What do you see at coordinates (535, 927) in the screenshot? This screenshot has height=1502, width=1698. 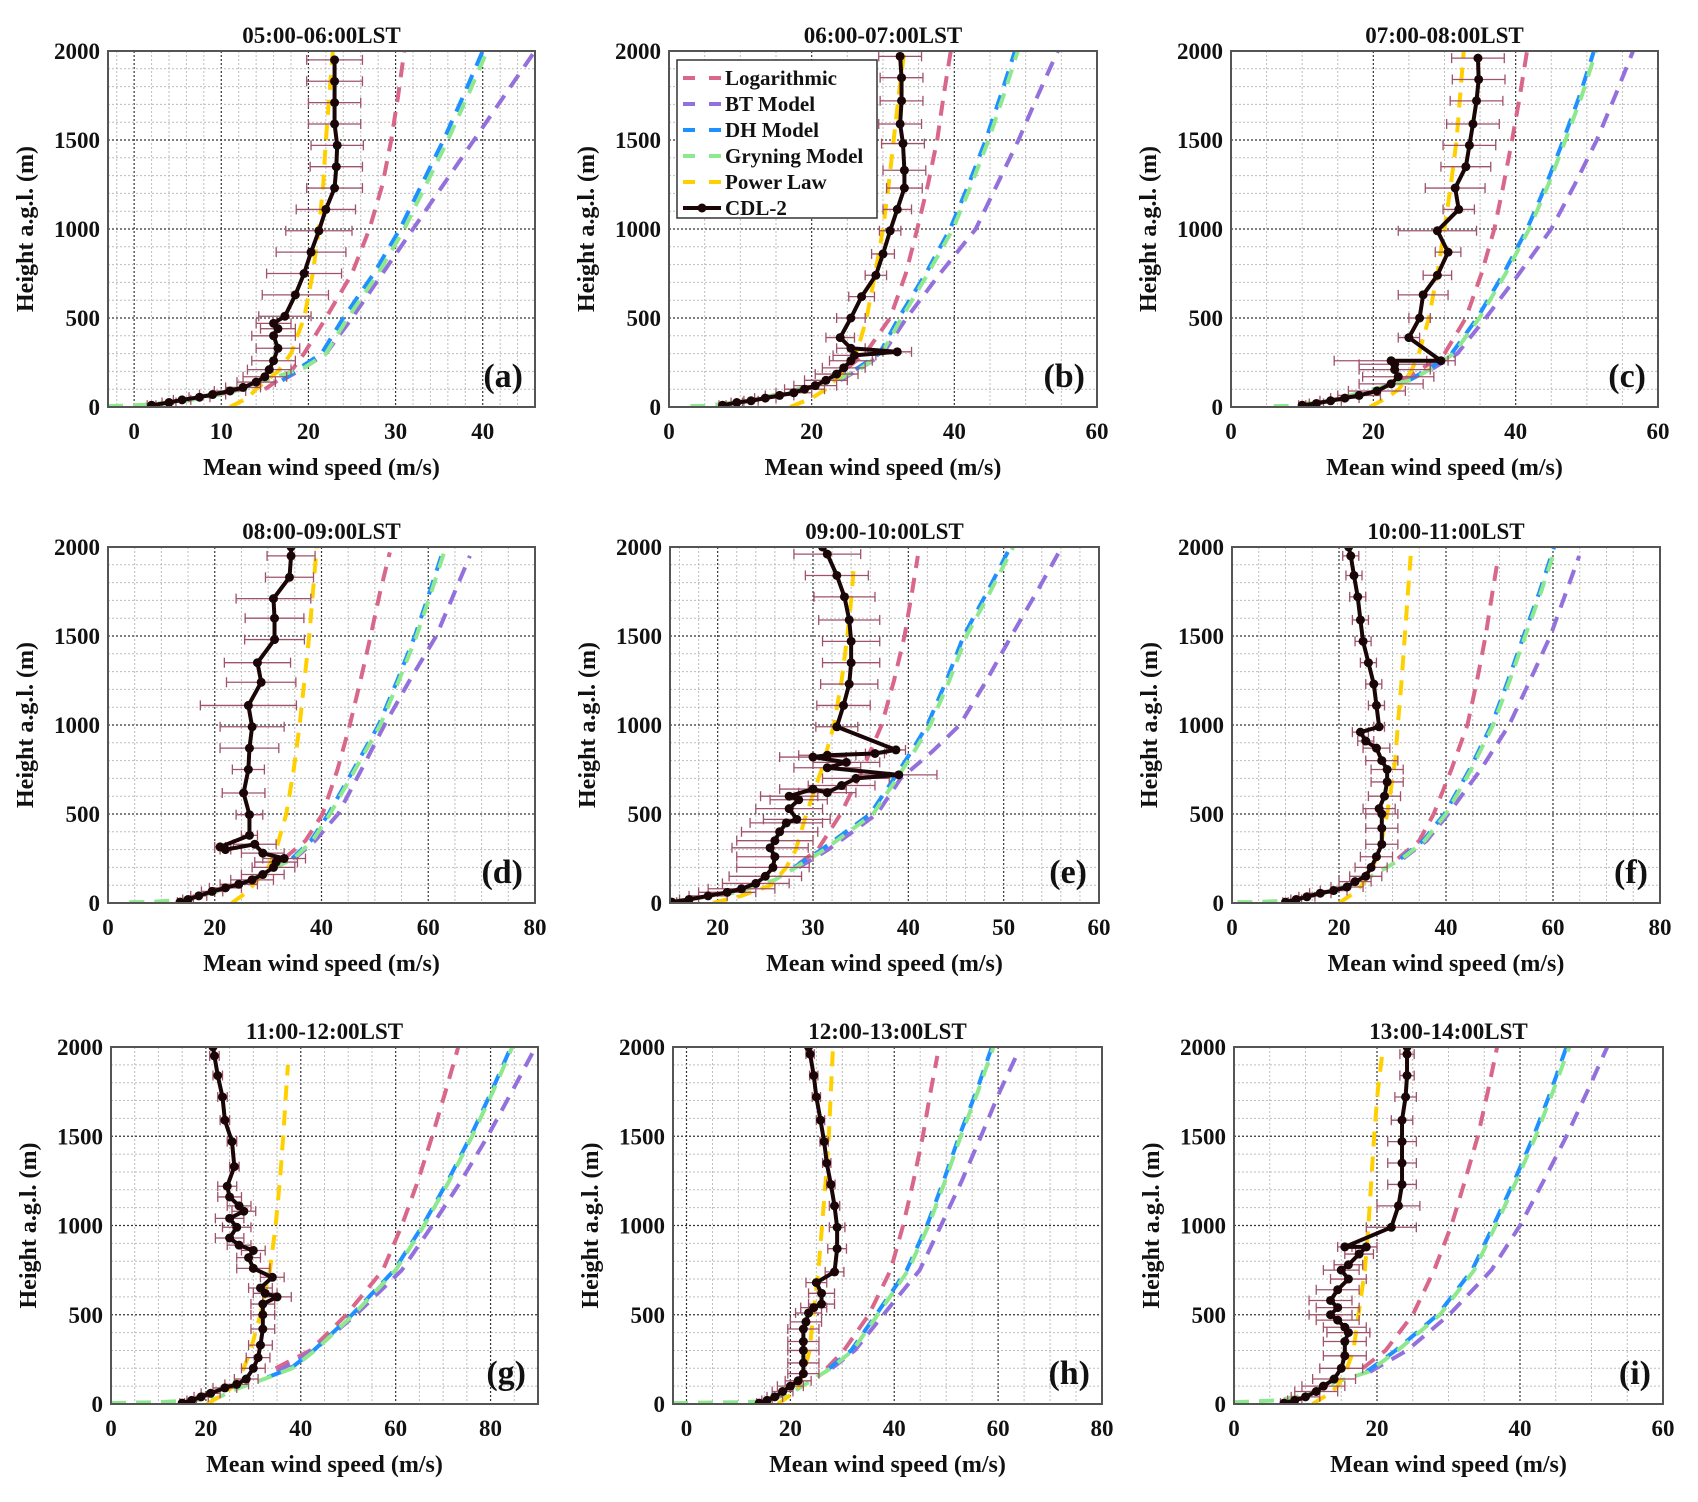 I see `x-tick-label: 80` at bounding box center [535, 927].